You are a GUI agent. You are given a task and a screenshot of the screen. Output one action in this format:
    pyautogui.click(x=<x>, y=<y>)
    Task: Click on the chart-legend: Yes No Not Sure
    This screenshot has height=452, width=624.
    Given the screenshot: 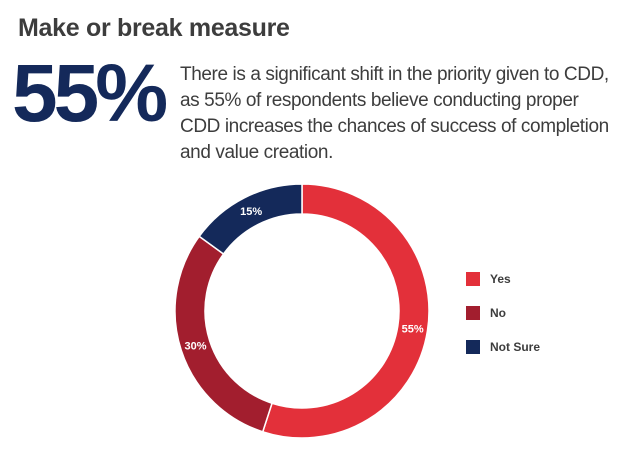 What is the action you would take?
    pyautogui.click(x=503, y=313)
    